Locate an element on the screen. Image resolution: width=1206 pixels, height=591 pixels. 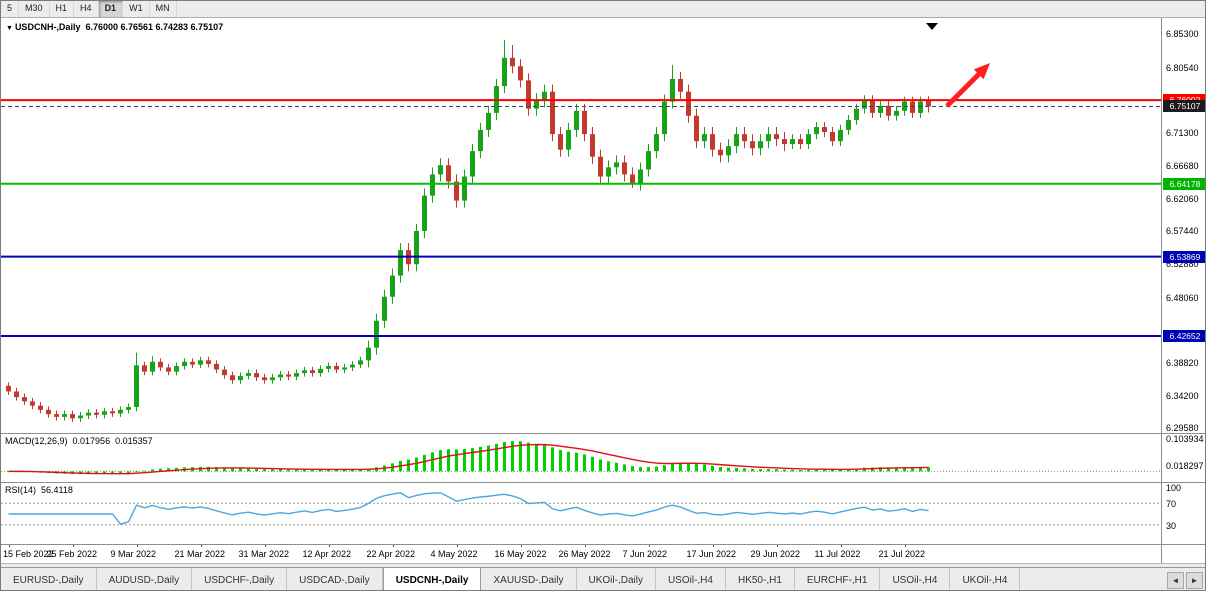
timeframe-button-mn: MN is located at coordinates (163, 9).